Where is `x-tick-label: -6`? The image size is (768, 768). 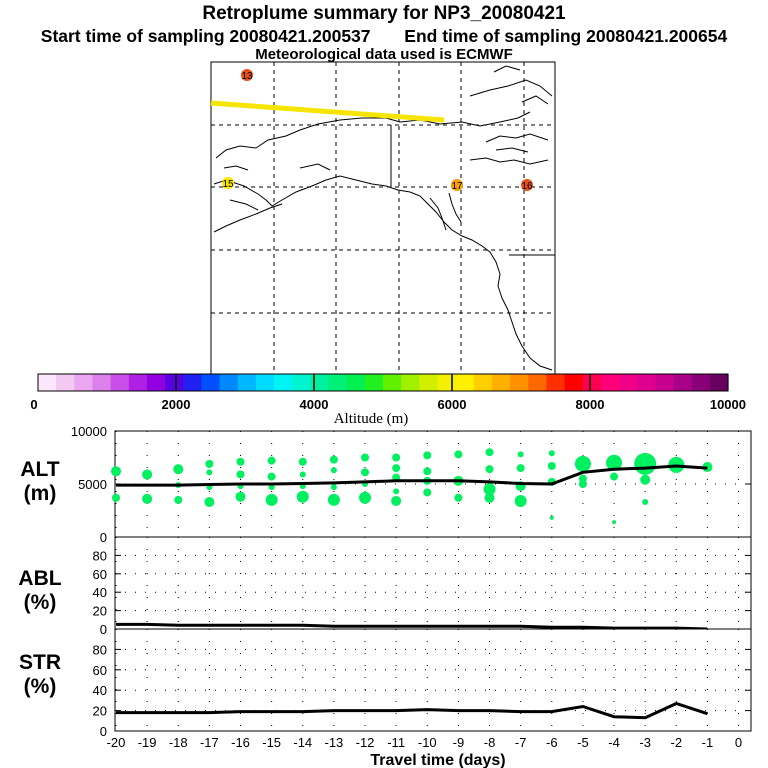
x-tick-label: -6 is located at coordinates (552, 742).